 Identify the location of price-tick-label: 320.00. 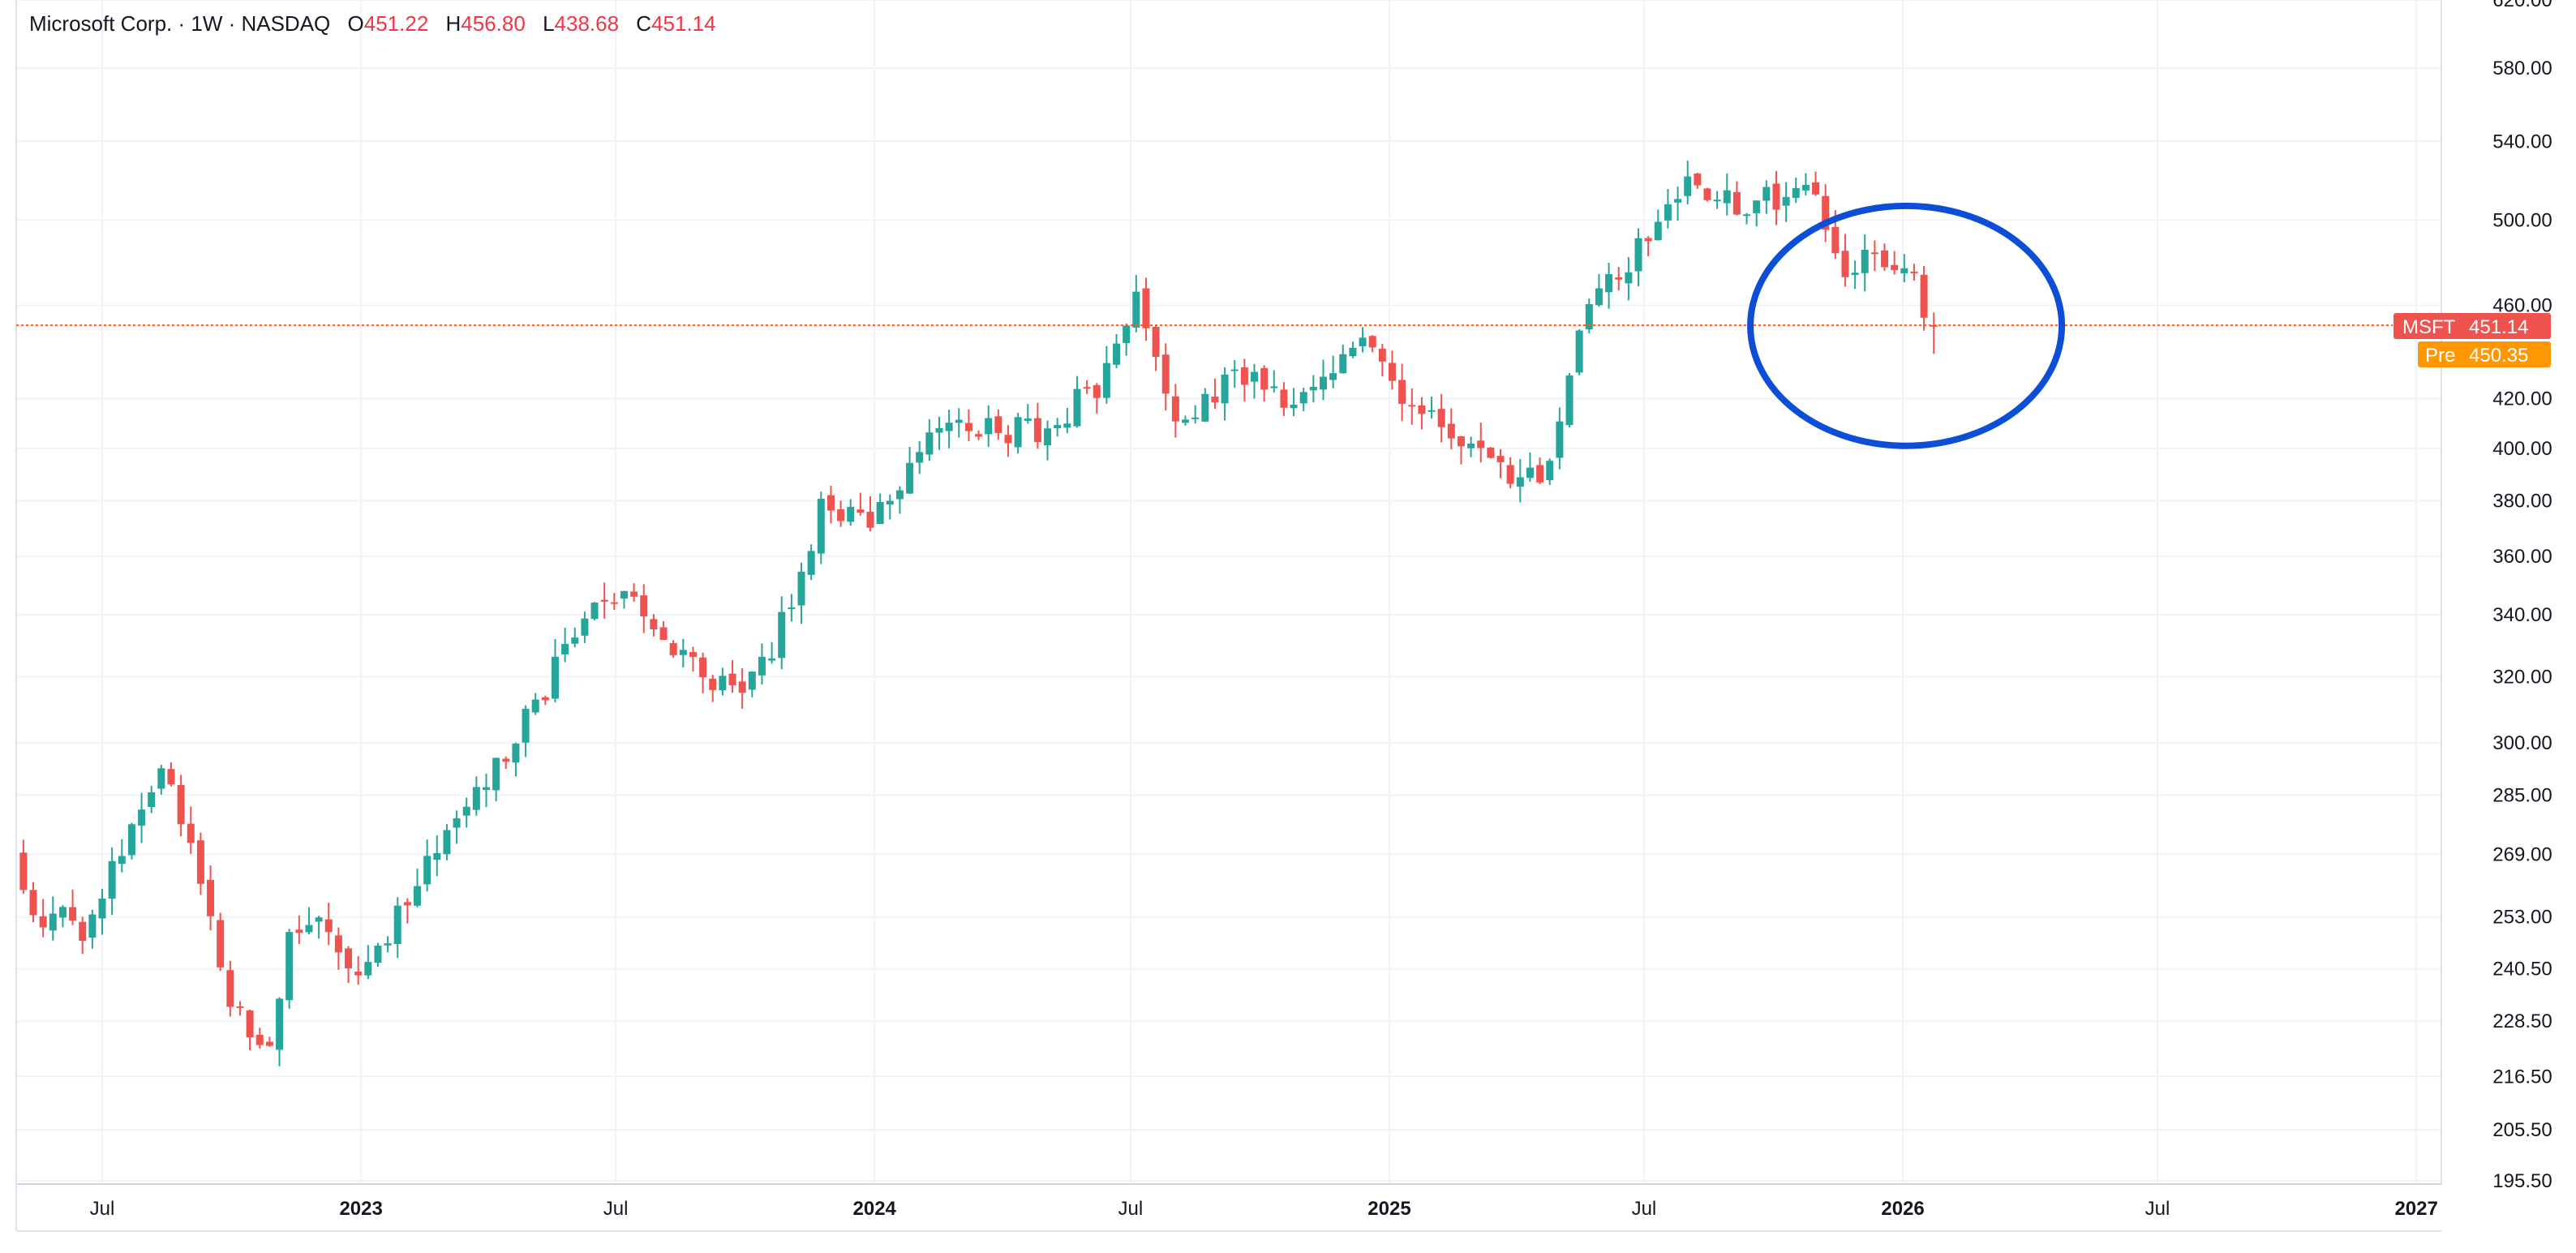
(2522, 677).